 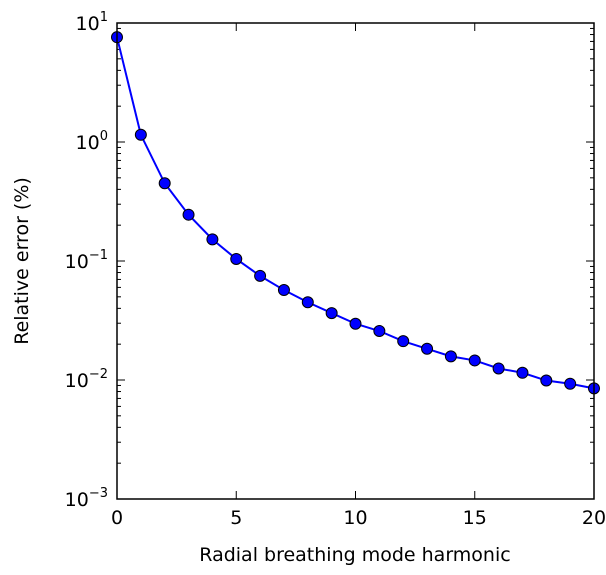 I want to click on y-tick-label-0: 10¹, so click(x=92, y=22).